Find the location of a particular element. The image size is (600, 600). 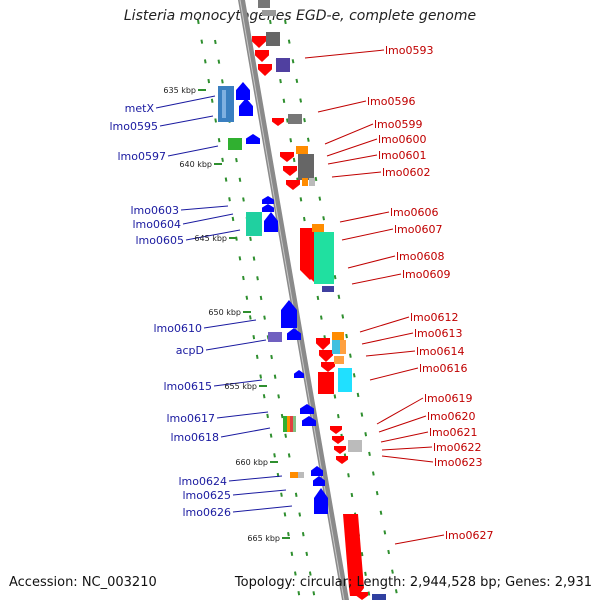

gene-label: lmo0595 is located at coordinates (134, 126).